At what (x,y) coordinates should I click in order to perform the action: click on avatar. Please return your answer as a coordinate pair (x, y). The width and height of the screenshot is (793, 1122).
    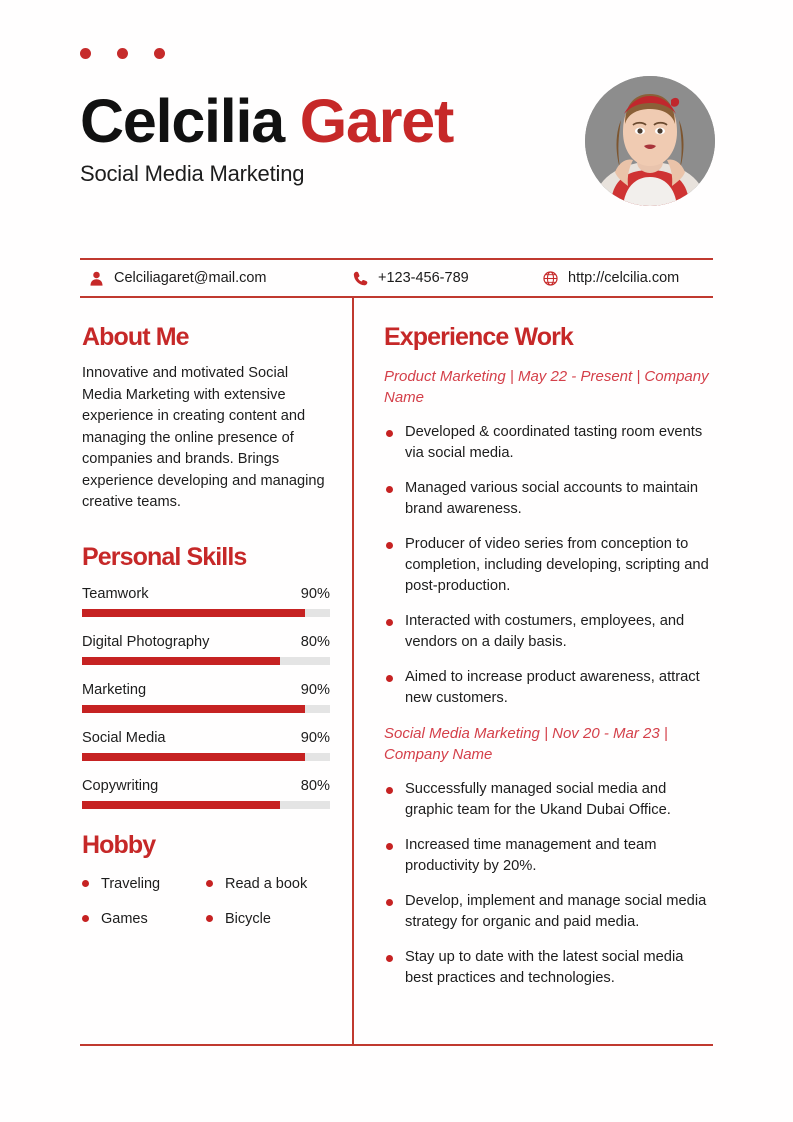
    Looking at the image, I should click on (650, 141).